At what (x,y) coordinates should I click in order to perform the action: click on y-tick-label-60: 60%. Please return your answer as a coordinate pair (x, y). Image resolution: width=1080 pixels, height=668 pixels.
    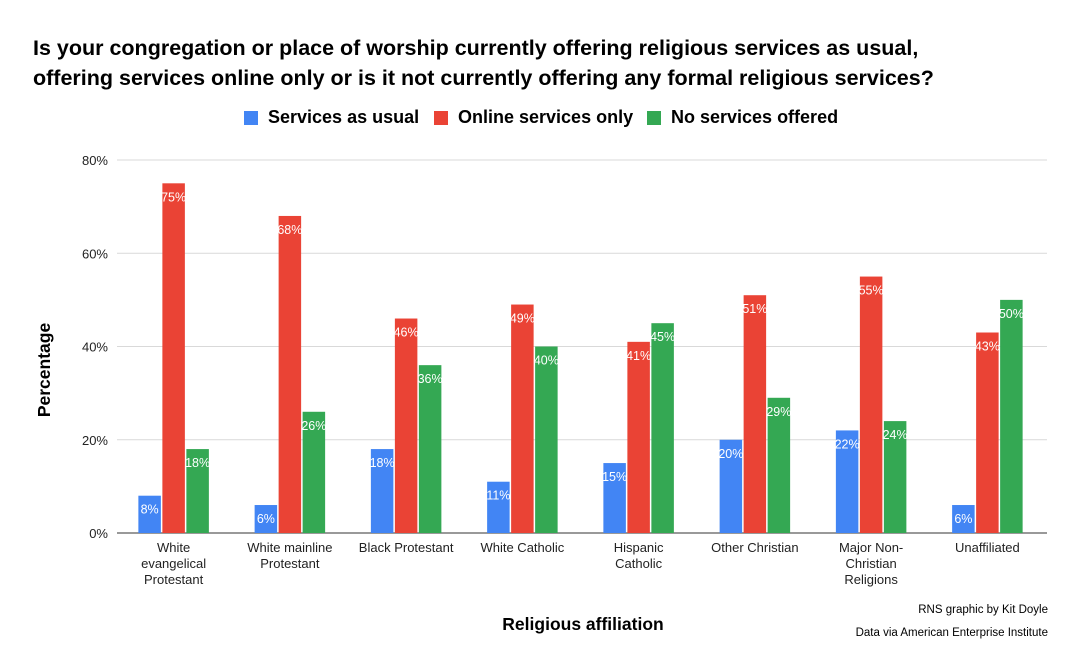
    Looking at the image, I should click on (95, 253).